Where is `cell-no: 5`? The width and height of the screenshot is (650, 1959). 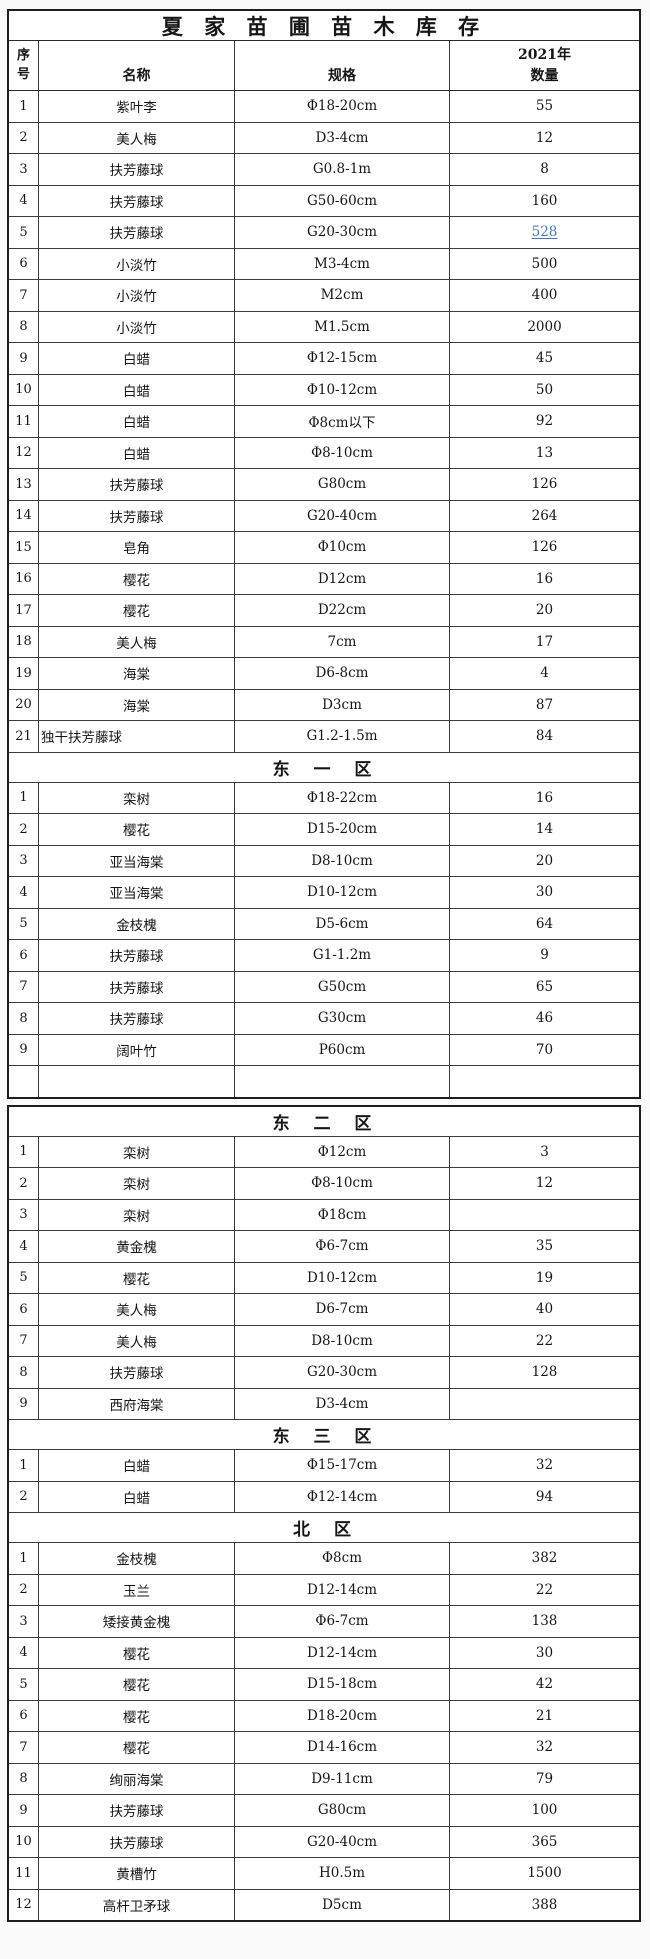 cell-no: 5 is located at coordinates (24, 923).